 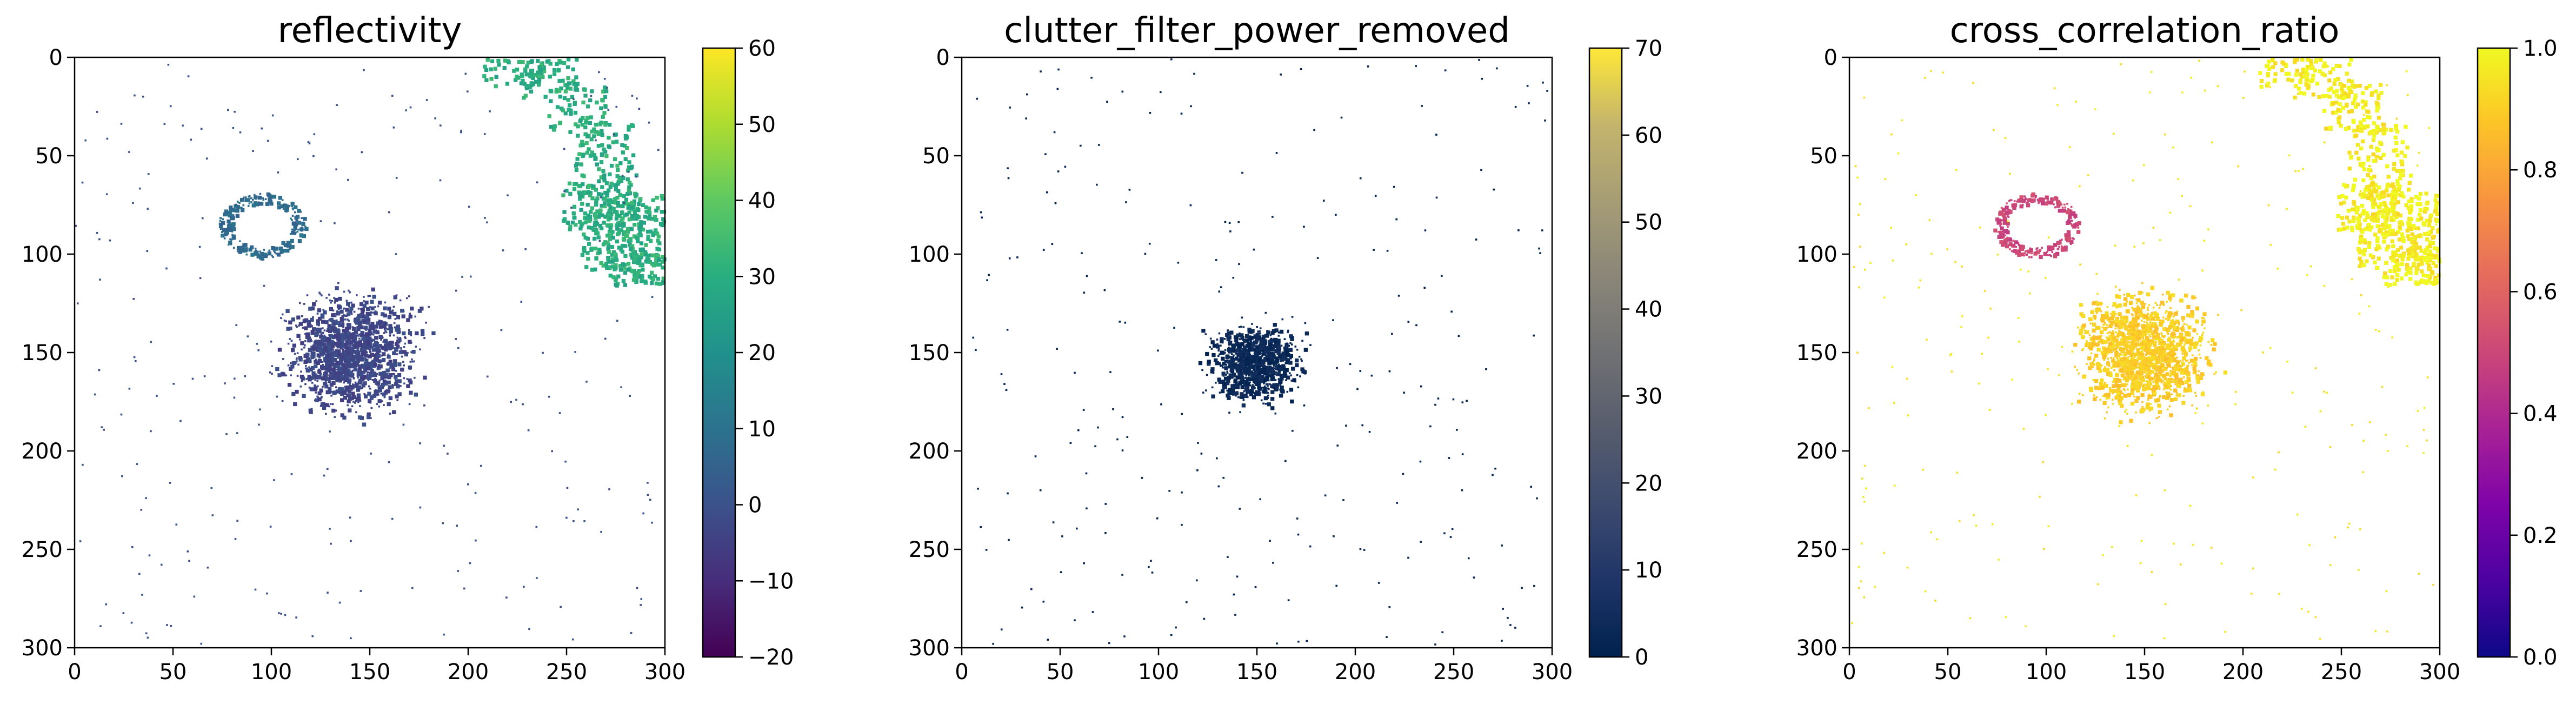 I want to click on panel-title: reflectivity, so click(x=370, y=31).